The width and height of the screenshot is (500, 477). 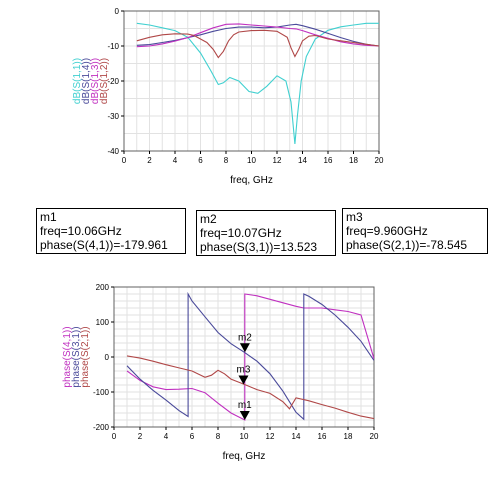 What do you see at coordinates (95, 81) in the screenshot?
I see `series-label: dB(S(1,3))` at bounding box center [95, 81].